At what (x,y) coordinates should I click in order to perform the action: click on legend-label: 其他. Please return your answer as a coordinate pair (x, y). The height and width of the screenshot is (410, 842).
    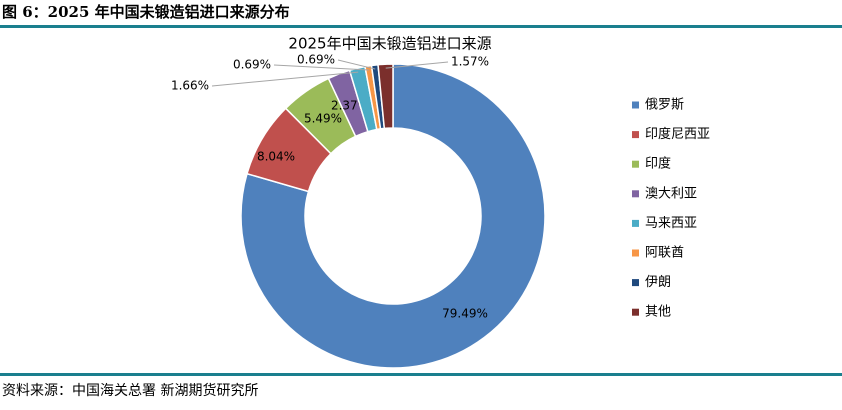
    Looking at the image, I should click on (658, 312).